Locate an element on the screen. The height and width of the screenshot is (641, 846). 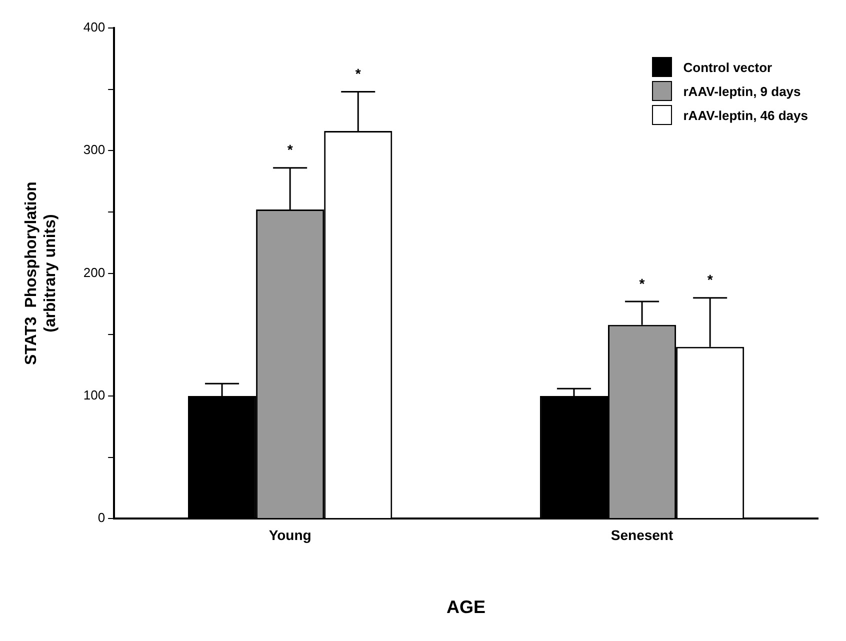
x-tick-label: Young is located at coordinates (290, 534).